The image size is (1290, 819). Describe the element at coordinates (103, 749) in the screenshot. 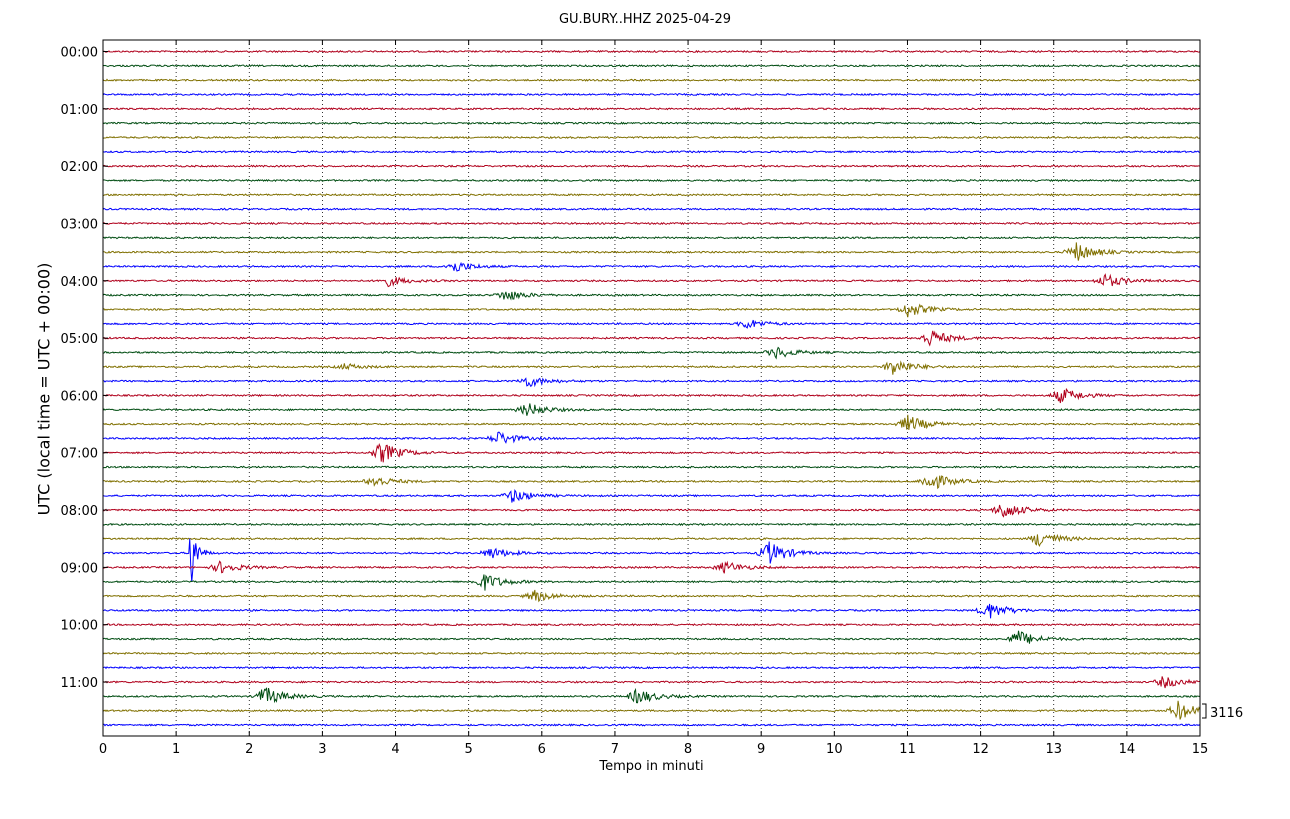

I see `x-tick-label-0: 0` at that location.